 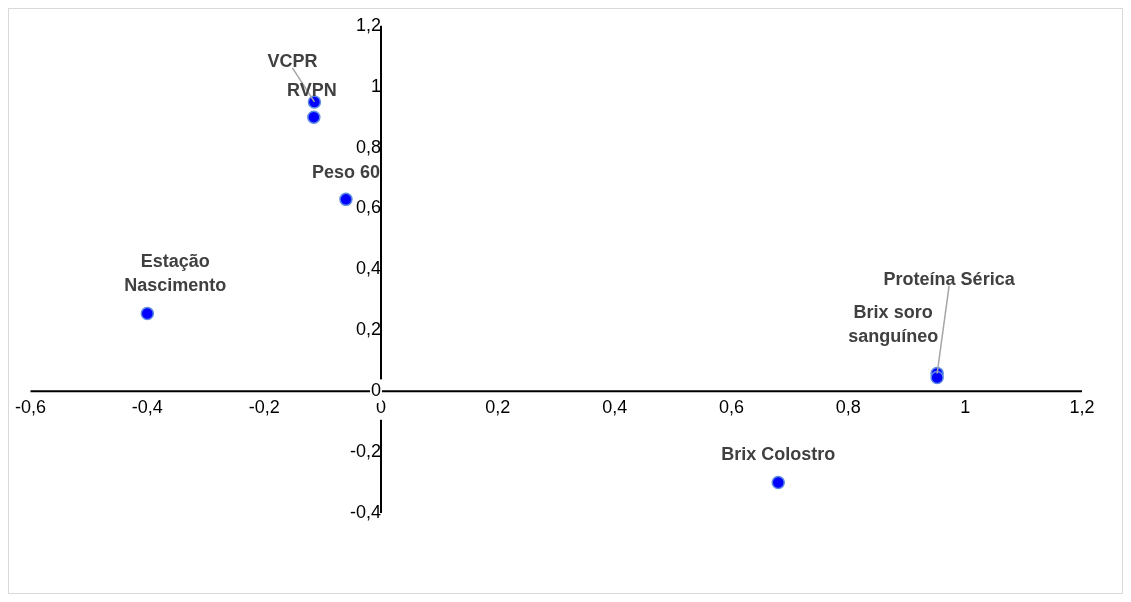 I want to click on x-tick-label: -0,6, so click(x=30, y=406).